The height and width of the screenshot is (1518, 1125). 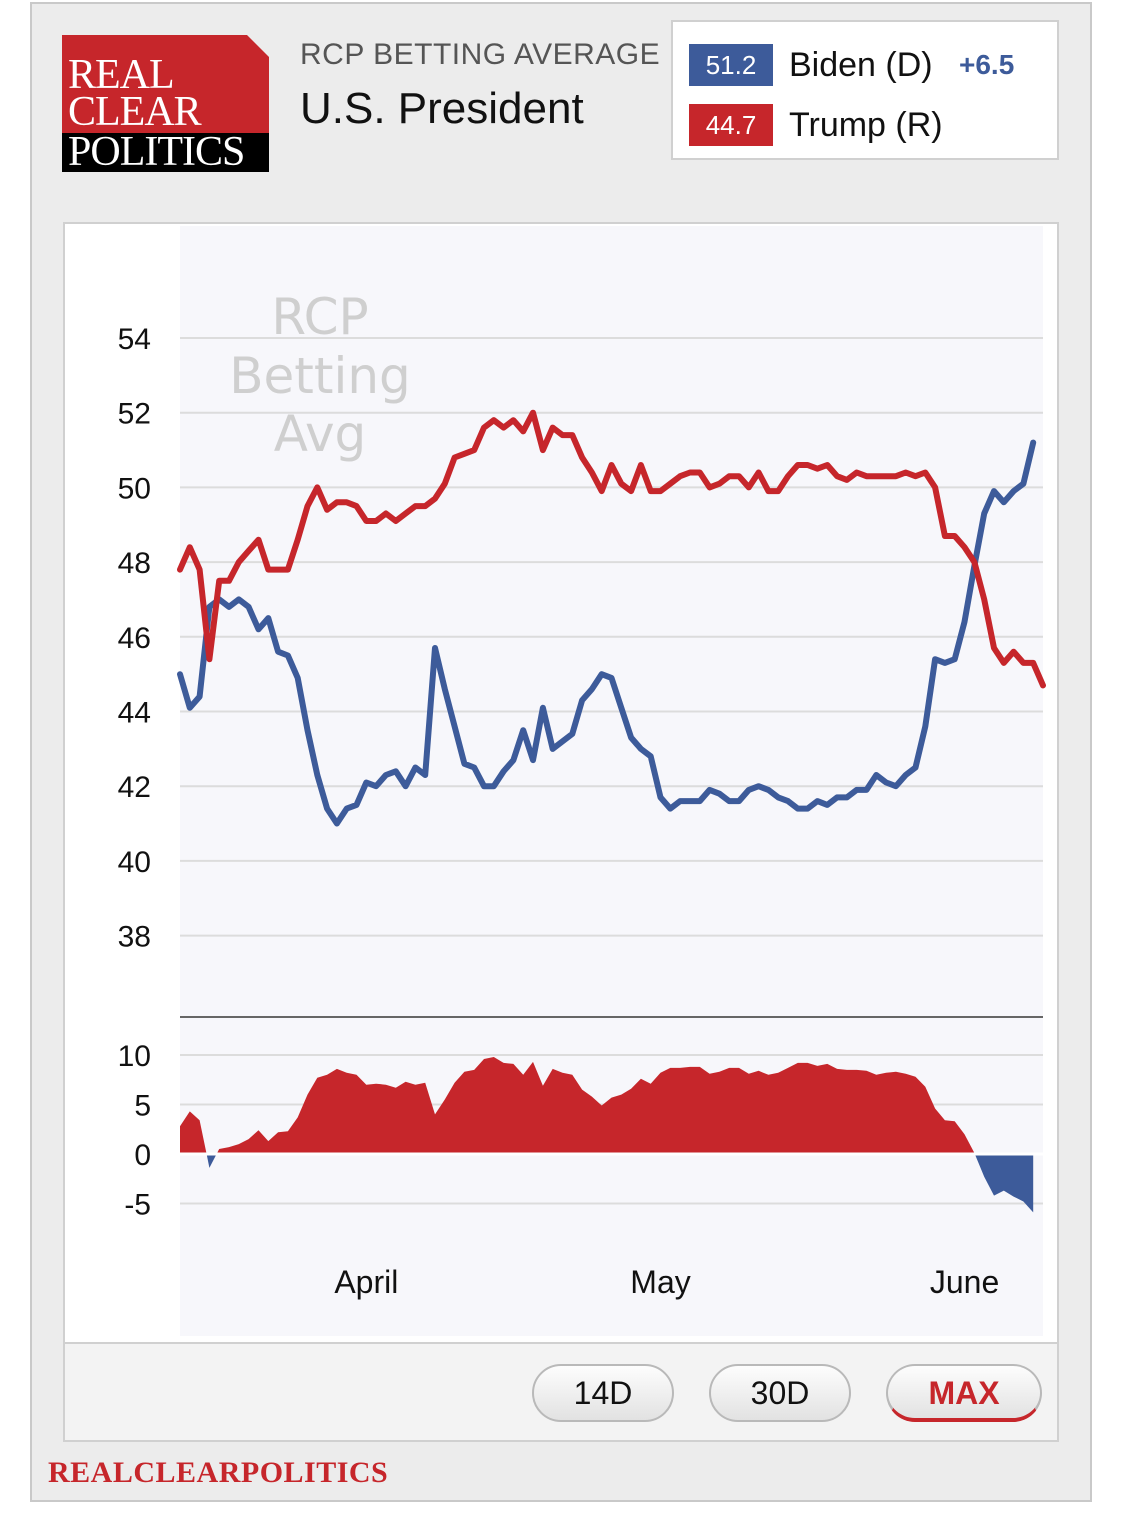 I want to click on rcp-logo: REAL CLEAR POLITICS, so click(x=165, y=103).